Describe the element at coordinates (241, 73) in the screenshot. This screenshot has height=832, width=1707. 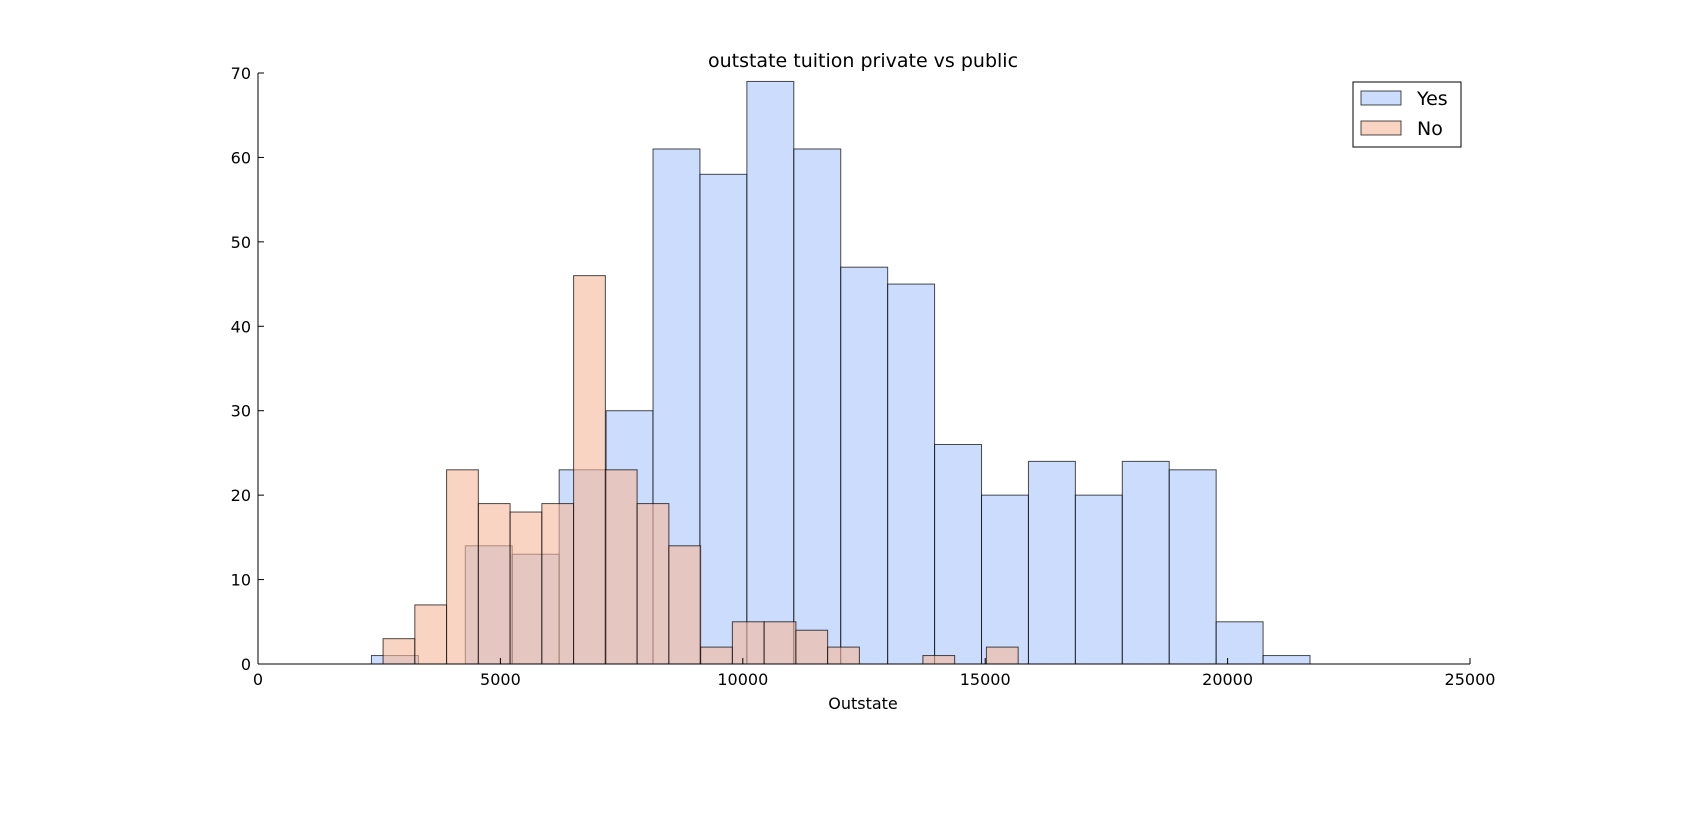
I see `y-tick-label: 70` at that location.